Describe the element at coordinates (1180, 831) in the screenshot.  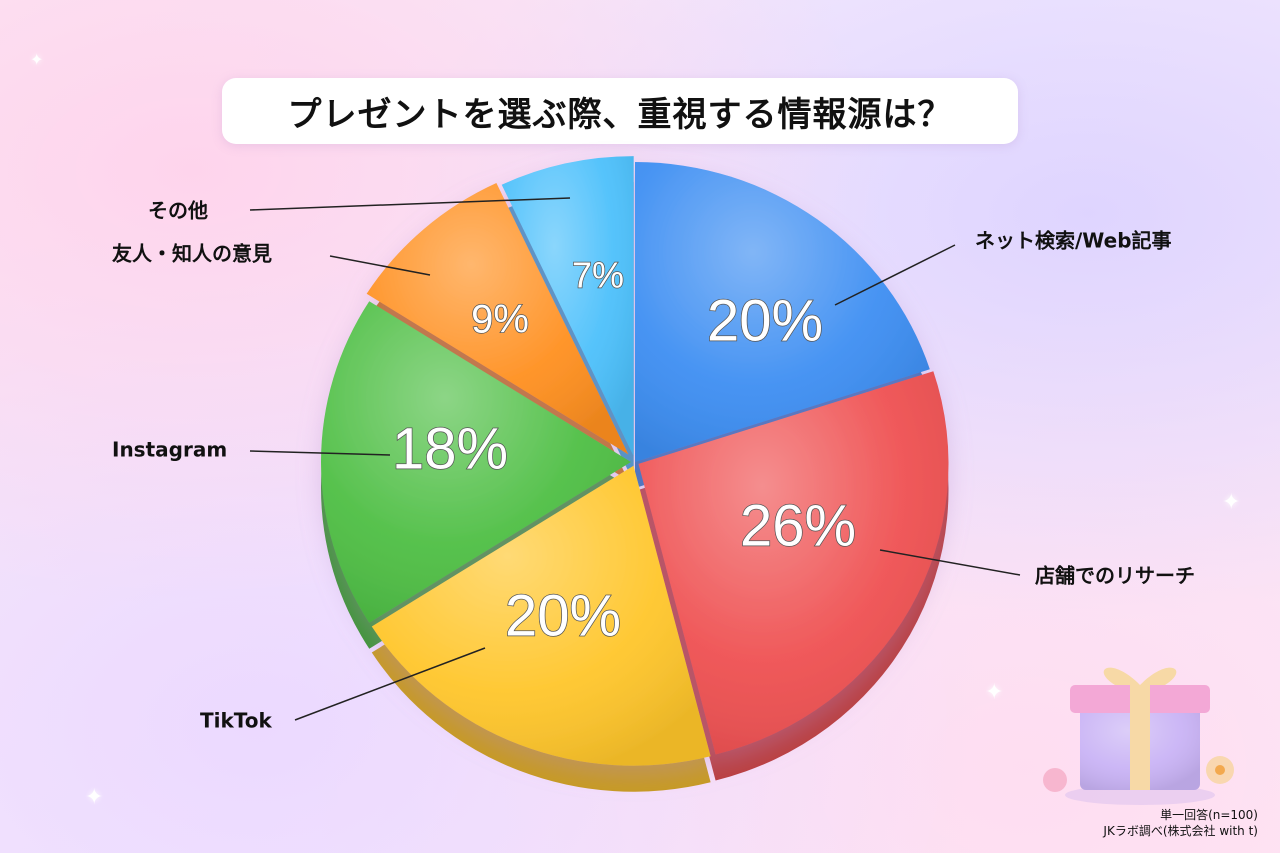
I see `footnote-source: JKラボ調べ(株式会社 with t)` at that location.